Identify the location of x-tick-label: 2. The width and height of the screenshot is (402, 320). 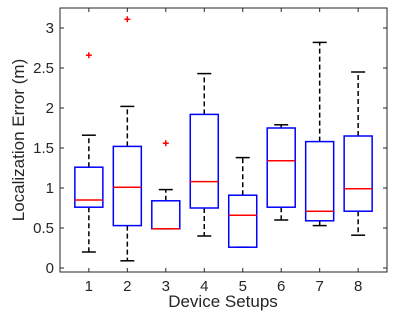
(127, 286).